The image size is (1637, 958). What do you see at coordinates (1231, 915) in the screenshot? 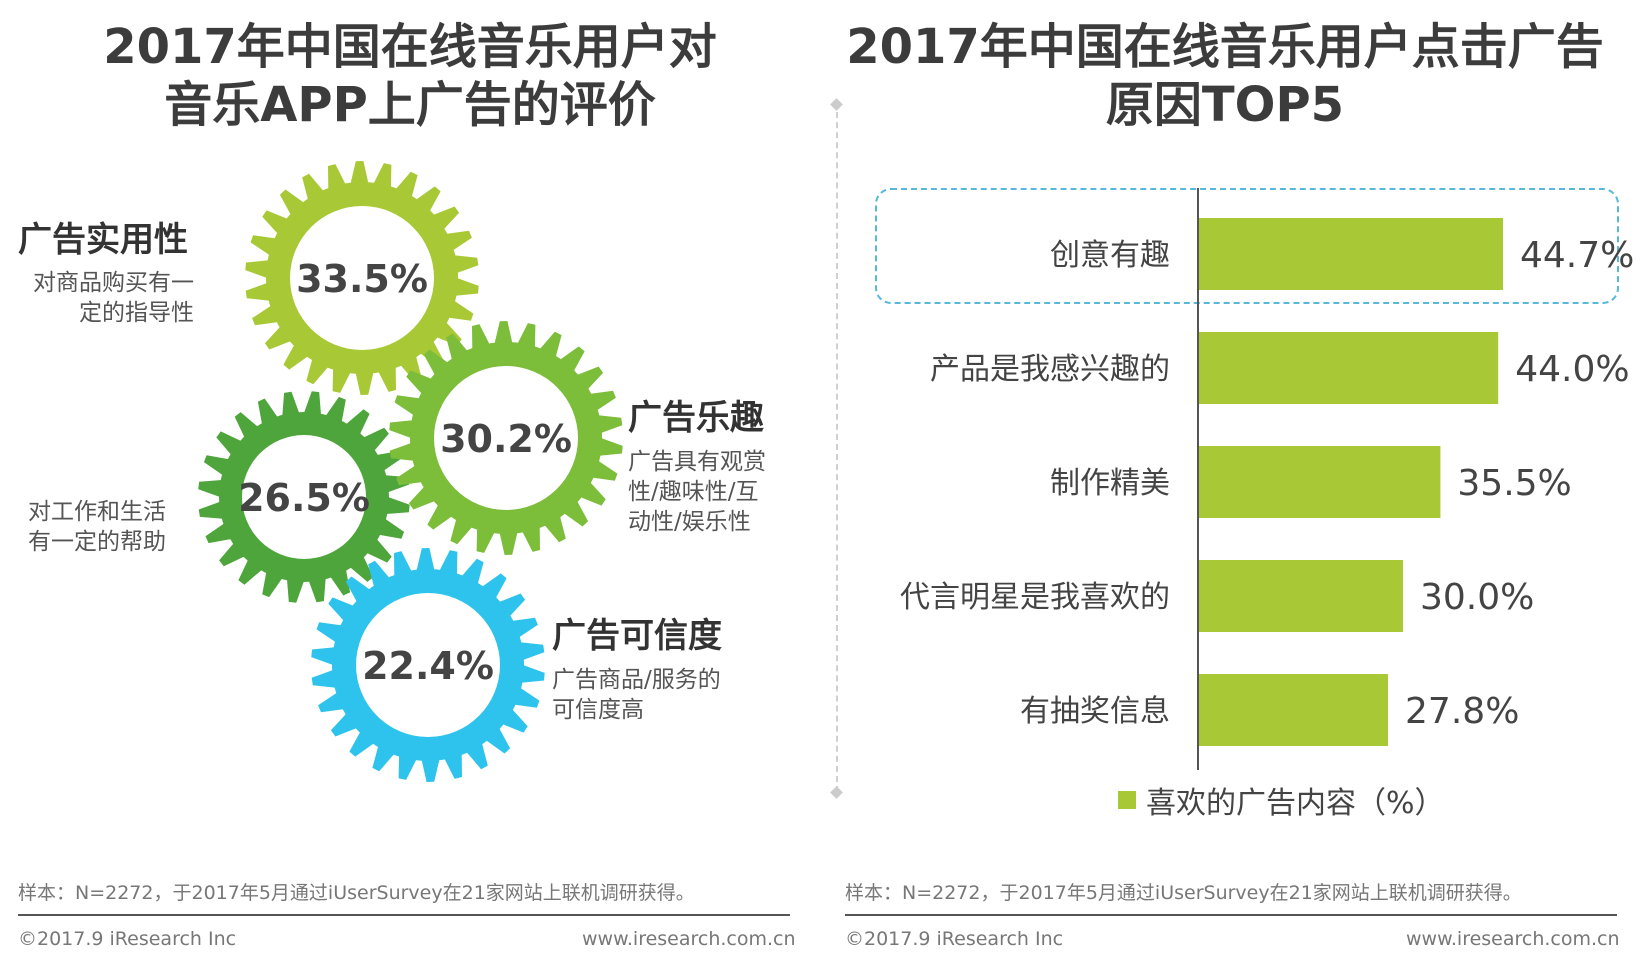
I see `right-footer-rule` at bounding box center [1231, 915].